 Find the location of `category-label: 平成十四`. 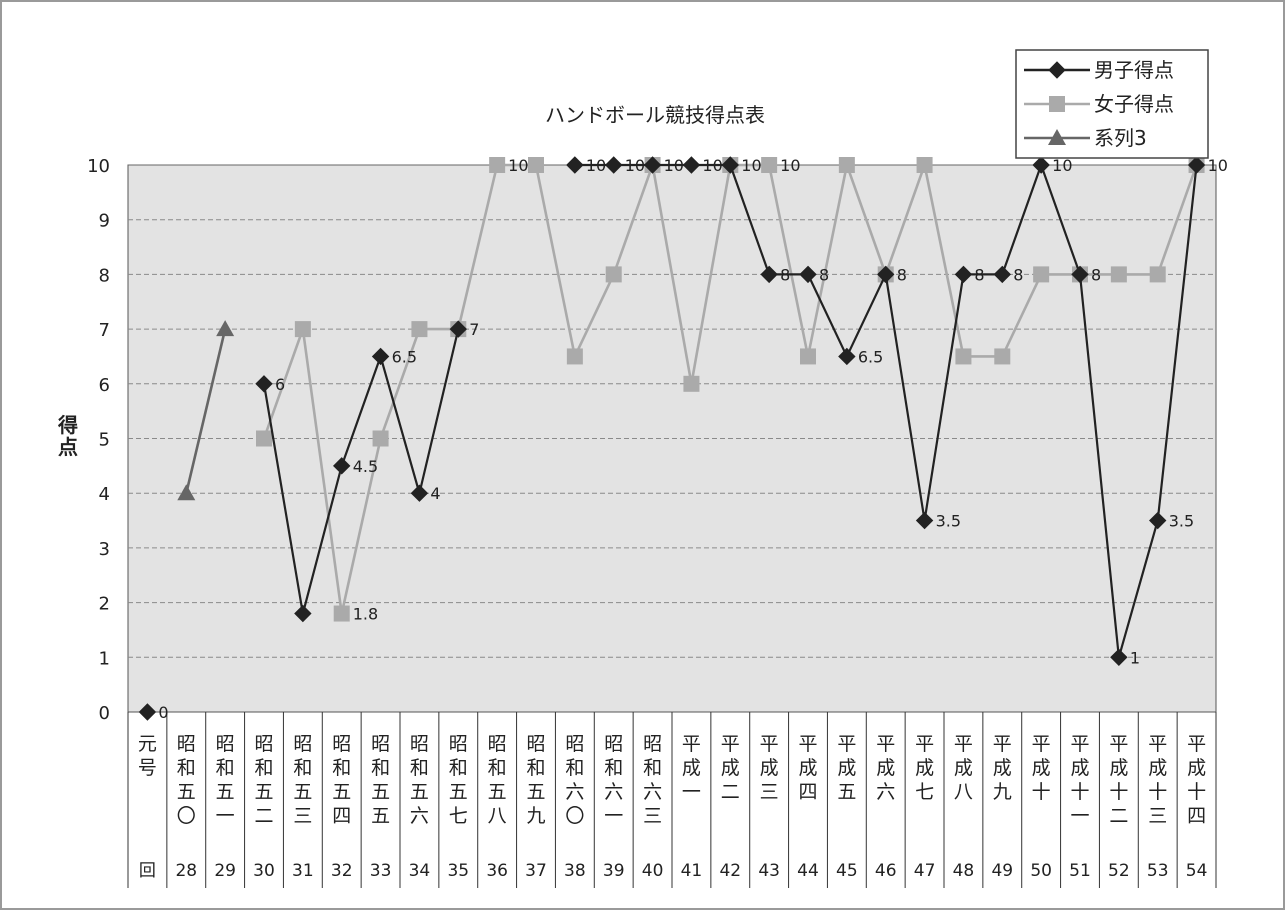

category-label: 平成十四 is located at coordinates (1196, 780).